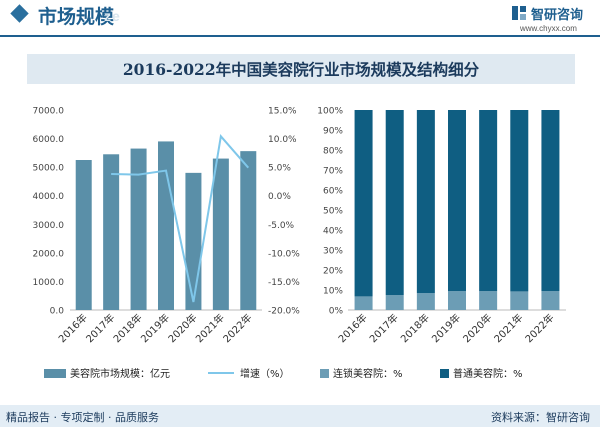  I want to click on right-chart-y-tick-label: 20%, so click(333, 272).